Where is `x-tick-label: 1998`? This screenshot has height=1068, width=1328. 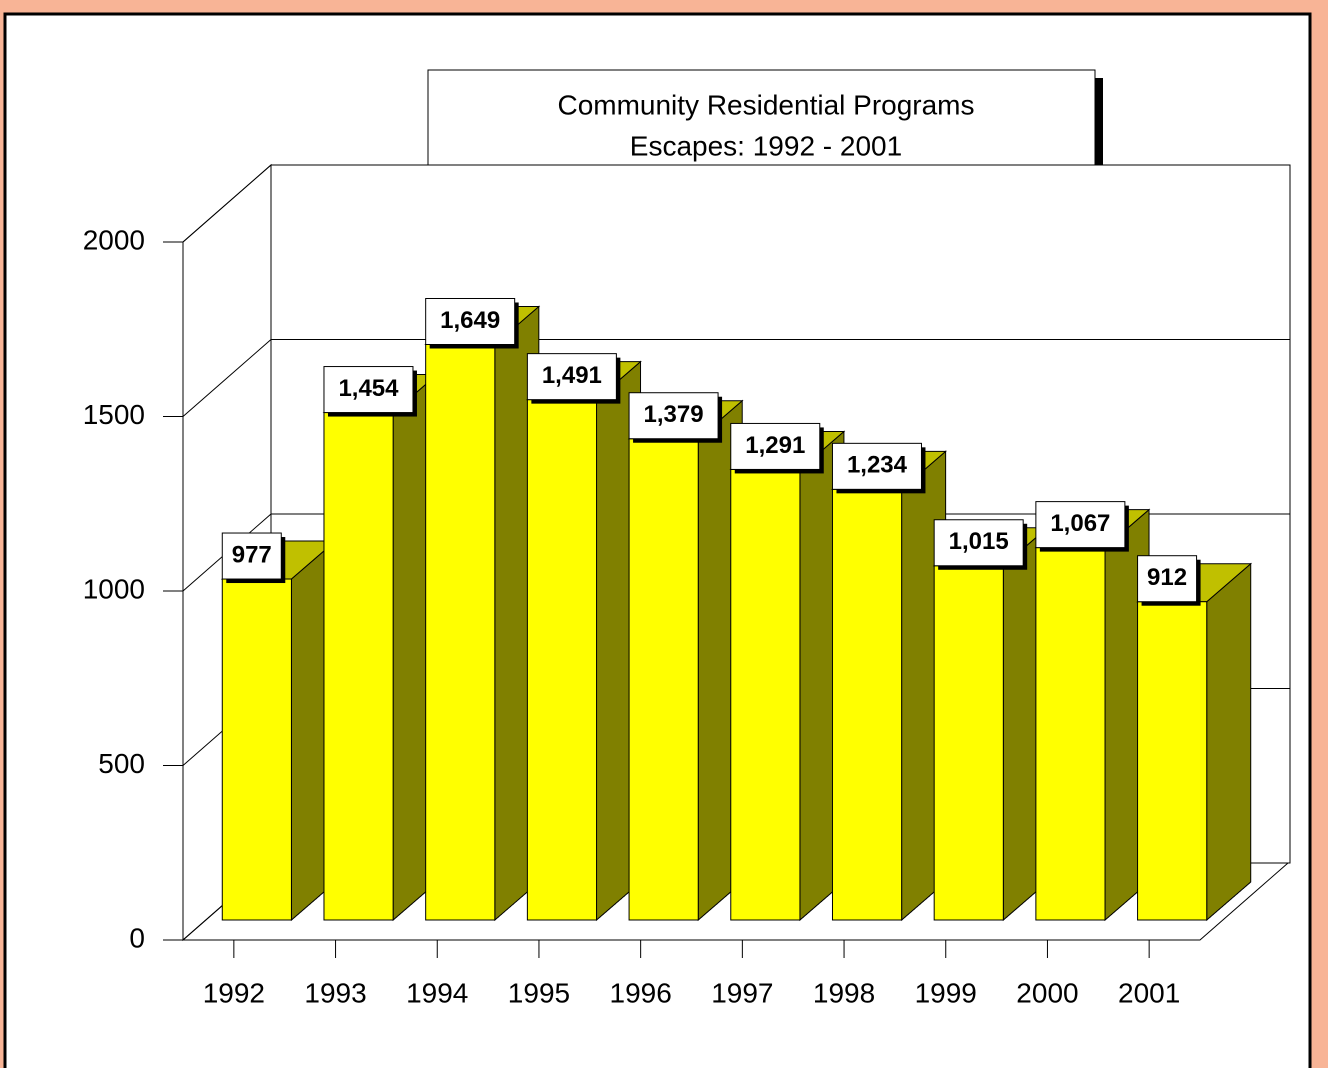
x-tick-label: 1998 is located at coordinates (844, 992).